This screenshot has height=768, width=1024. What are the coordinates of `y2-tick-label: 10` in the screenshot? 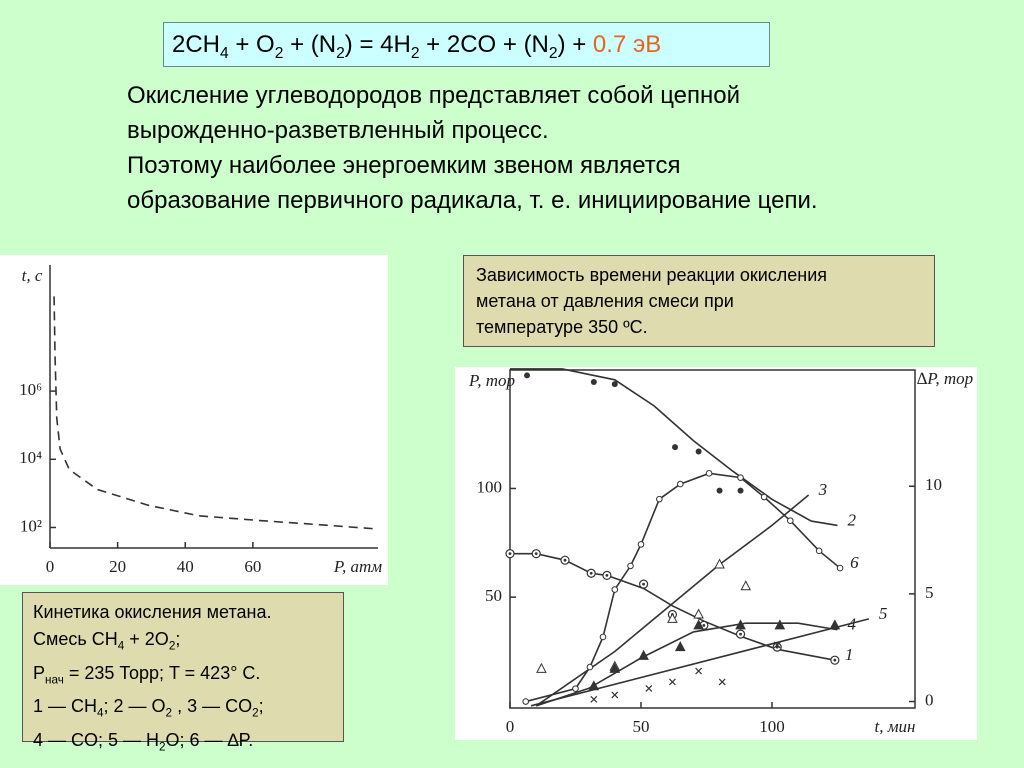 It's located at (933, 484).